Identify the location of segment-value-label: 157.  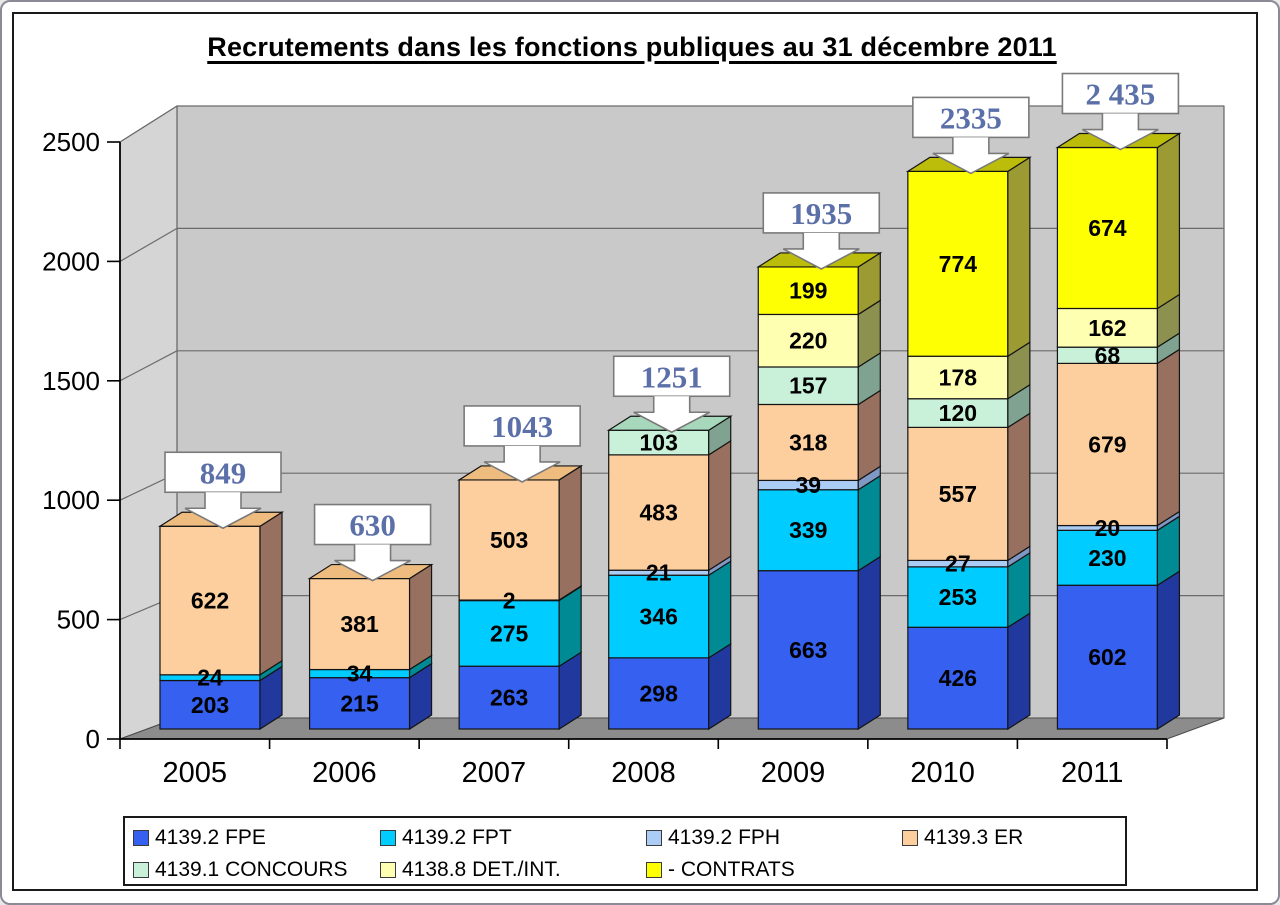
(808, 386).